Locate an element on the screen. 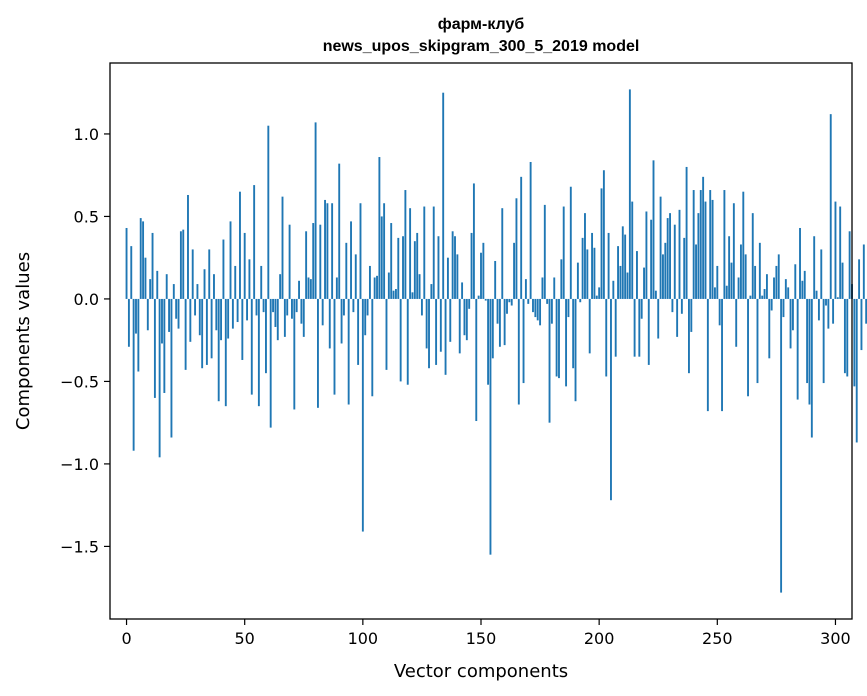 The image size is (867, 696). x-tick-label: 50 is located at coordinates (245, 638).